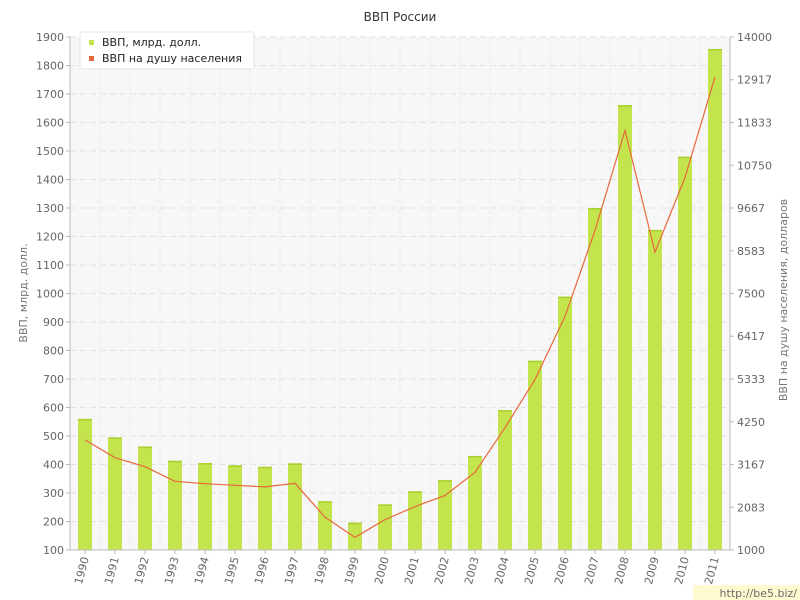  What do you see at coordinates (202, 570) in the screenshot?
I see `x-tick-label: 1994` at bounding box center [202, 570].